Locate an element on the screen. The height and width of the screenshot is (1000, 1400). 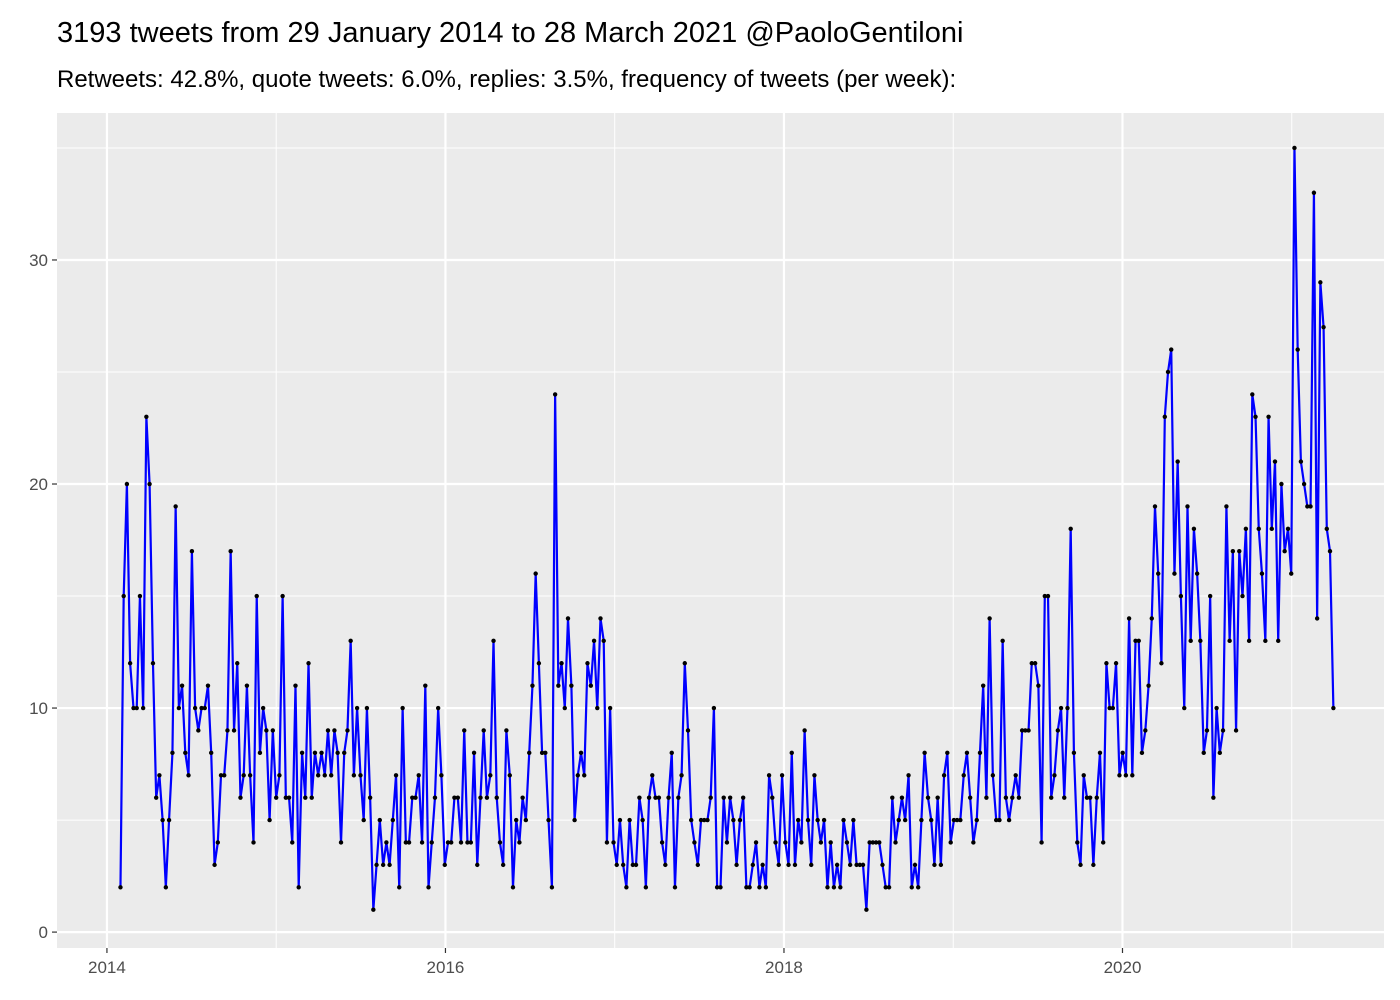
y-tick-label: 30 is located at coordinates (38, 260).